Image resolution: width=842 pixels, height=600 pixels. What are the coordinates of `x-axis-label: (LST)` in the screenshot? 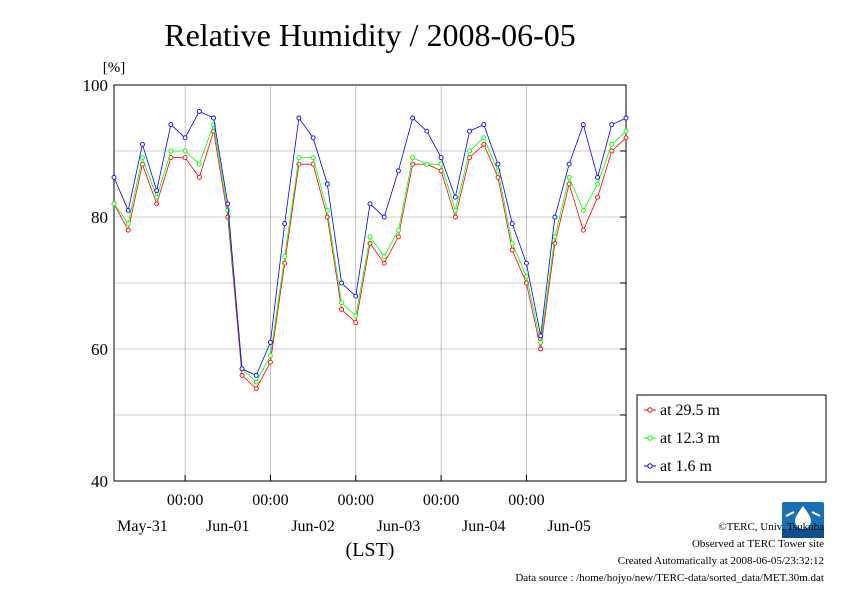 It's located at (370, 550).